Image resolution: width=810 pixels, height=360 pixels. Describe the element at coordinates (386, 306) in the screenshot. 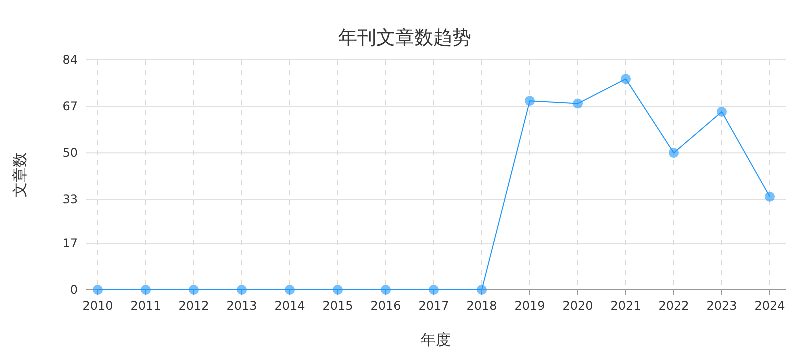

I see `x-tick-label: 2016` at that location.